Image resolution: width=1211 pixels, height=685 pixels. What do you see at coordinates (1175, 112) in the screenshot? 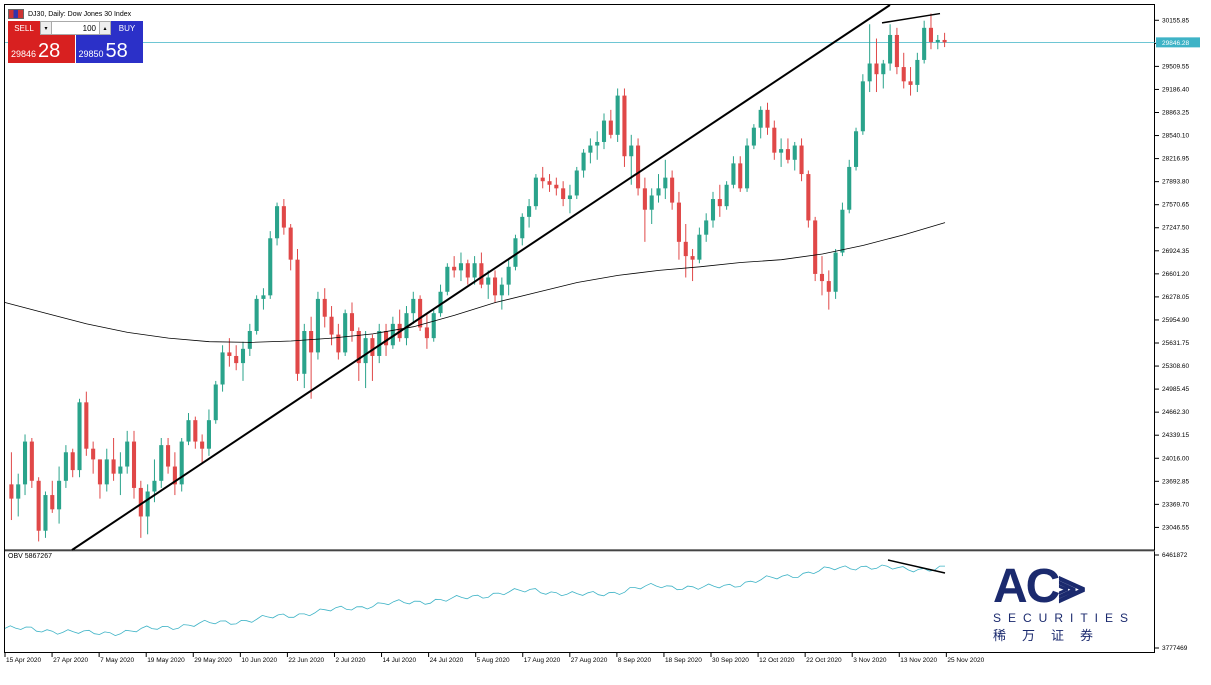
I see `price-axis-label: 28863.25` at bounding box center [1175, 112].